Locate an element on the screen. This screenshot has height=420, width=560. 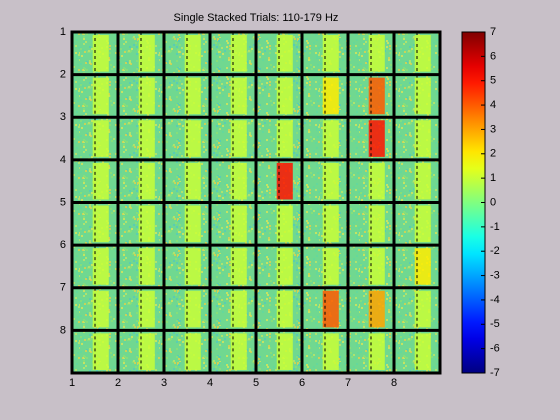
colorbar-tick-label: -7 is located at coordinates (495, 373).